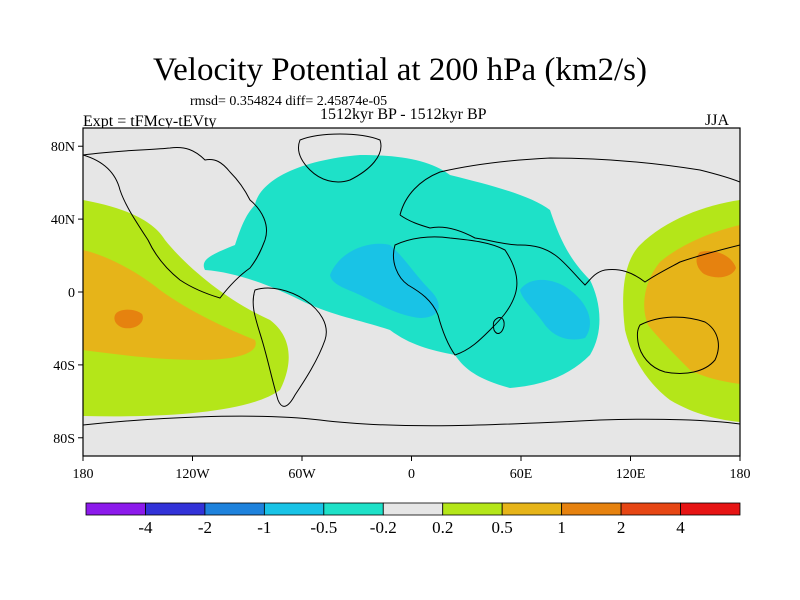 This screenshot has height=600, width=800. Describe the element at coordinates (384, 280) in the screenshot. I see `contour-negative-mid` at that location.